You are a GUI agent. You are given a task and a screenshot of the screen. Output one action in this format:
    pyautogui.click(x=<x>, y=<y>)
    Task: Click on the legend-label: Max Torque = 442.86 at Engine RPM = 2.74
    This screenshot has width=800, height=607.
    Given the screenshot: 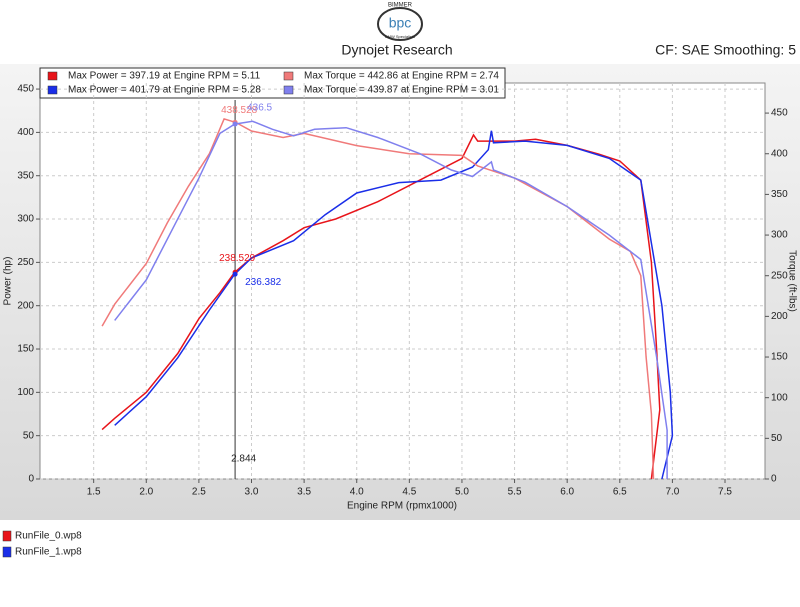 What is the action you would take?
    pyautogui.click(x=401, y=76)
    